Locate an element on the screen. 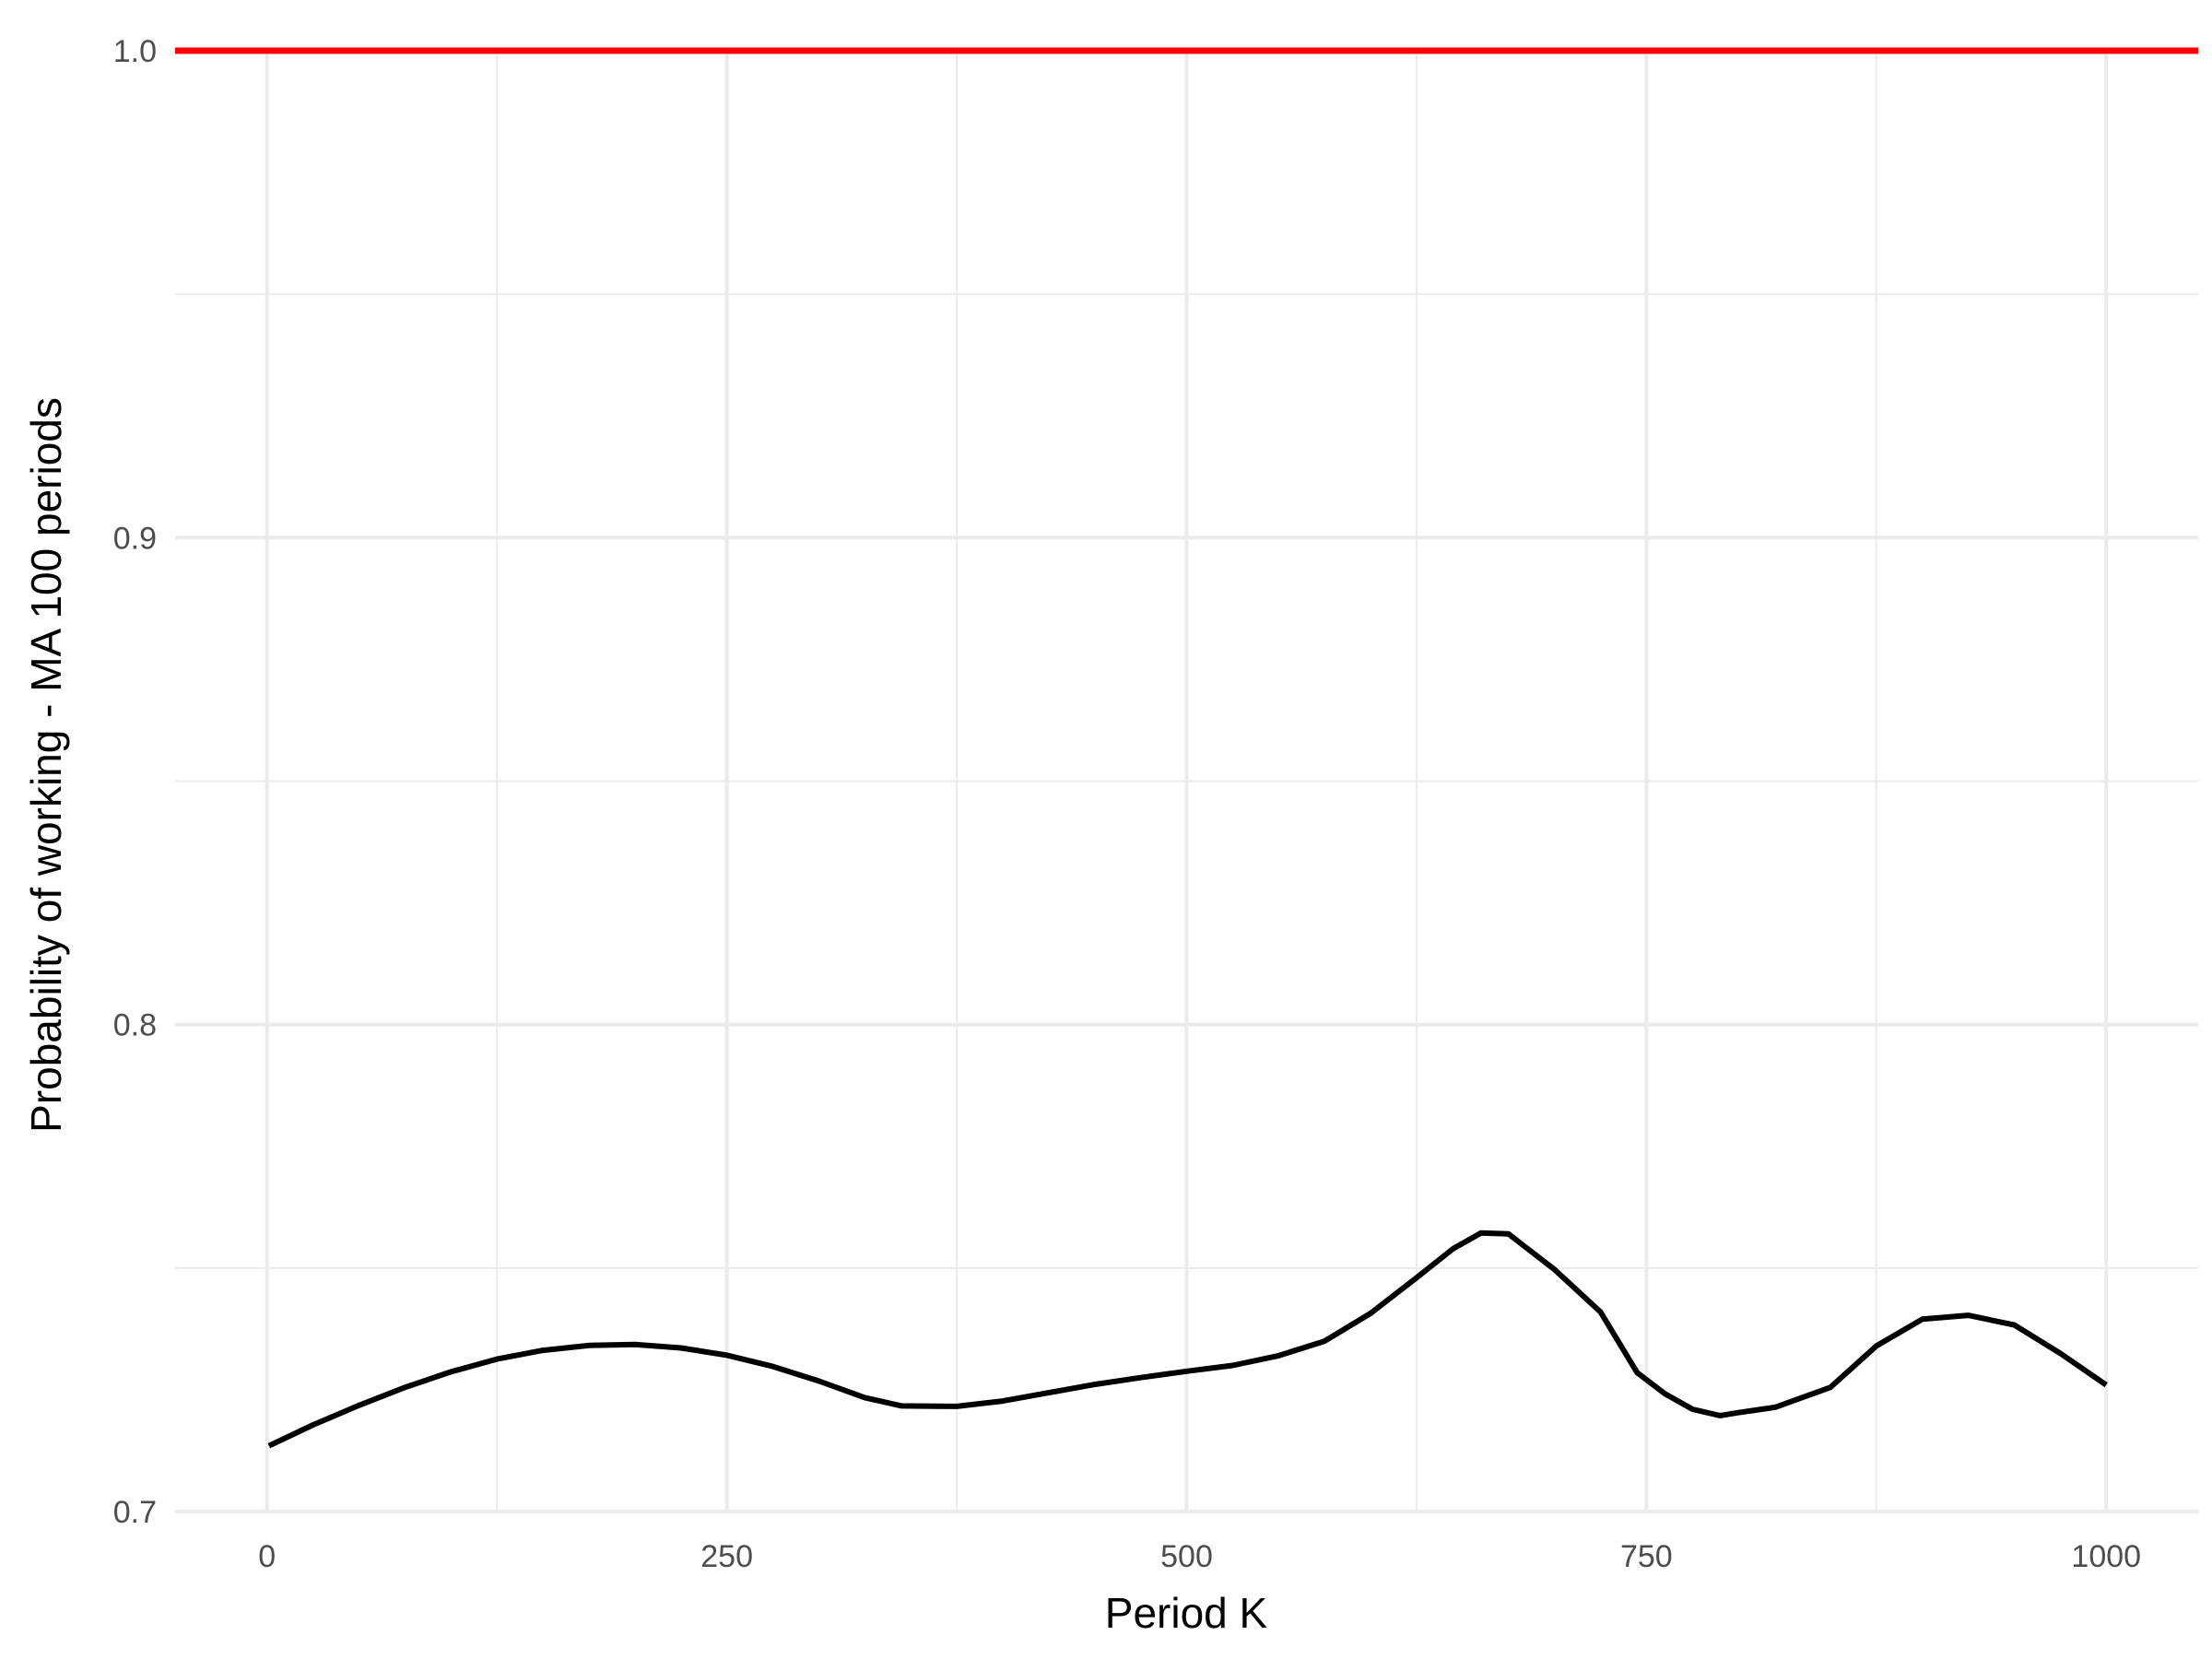 Image resolution: width=2212 pixels, height=1659 pixels. y-tick-label: 0.8 is located at coordinates (135, 1025).